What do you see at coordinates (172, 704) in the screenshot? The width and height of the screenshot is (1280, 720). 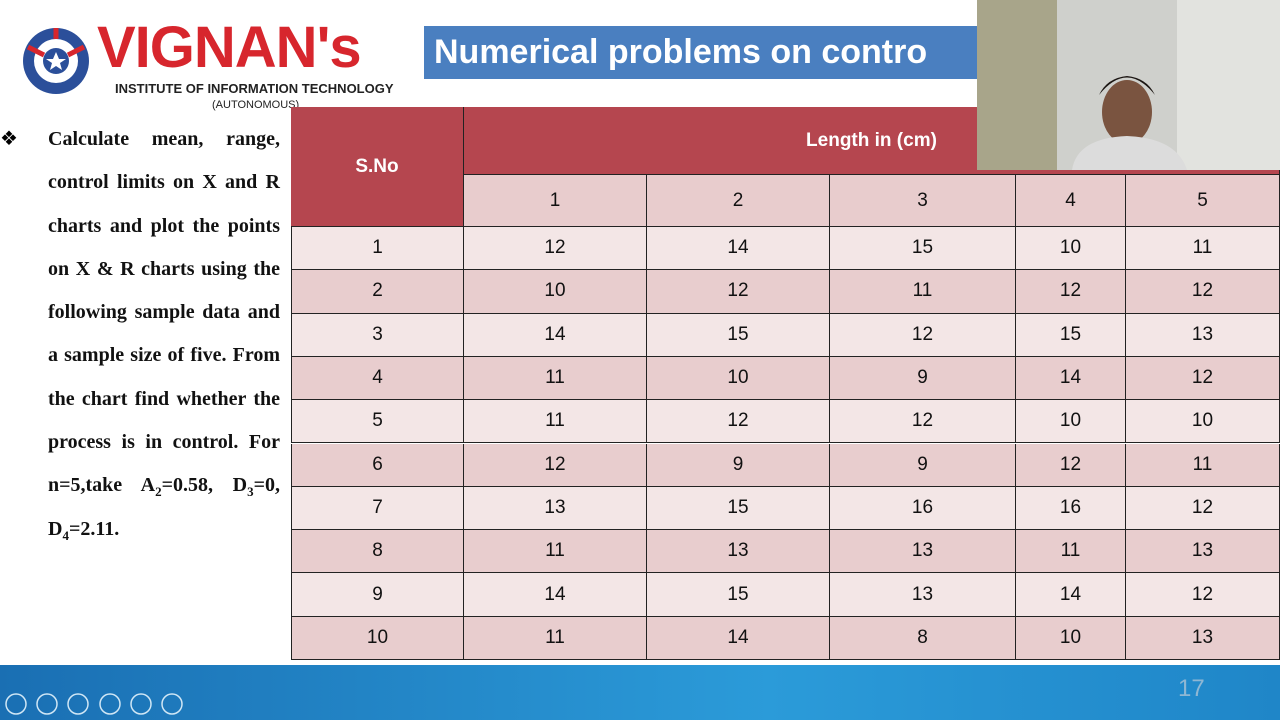 I see `more-button` at bounding box center [172, 704].